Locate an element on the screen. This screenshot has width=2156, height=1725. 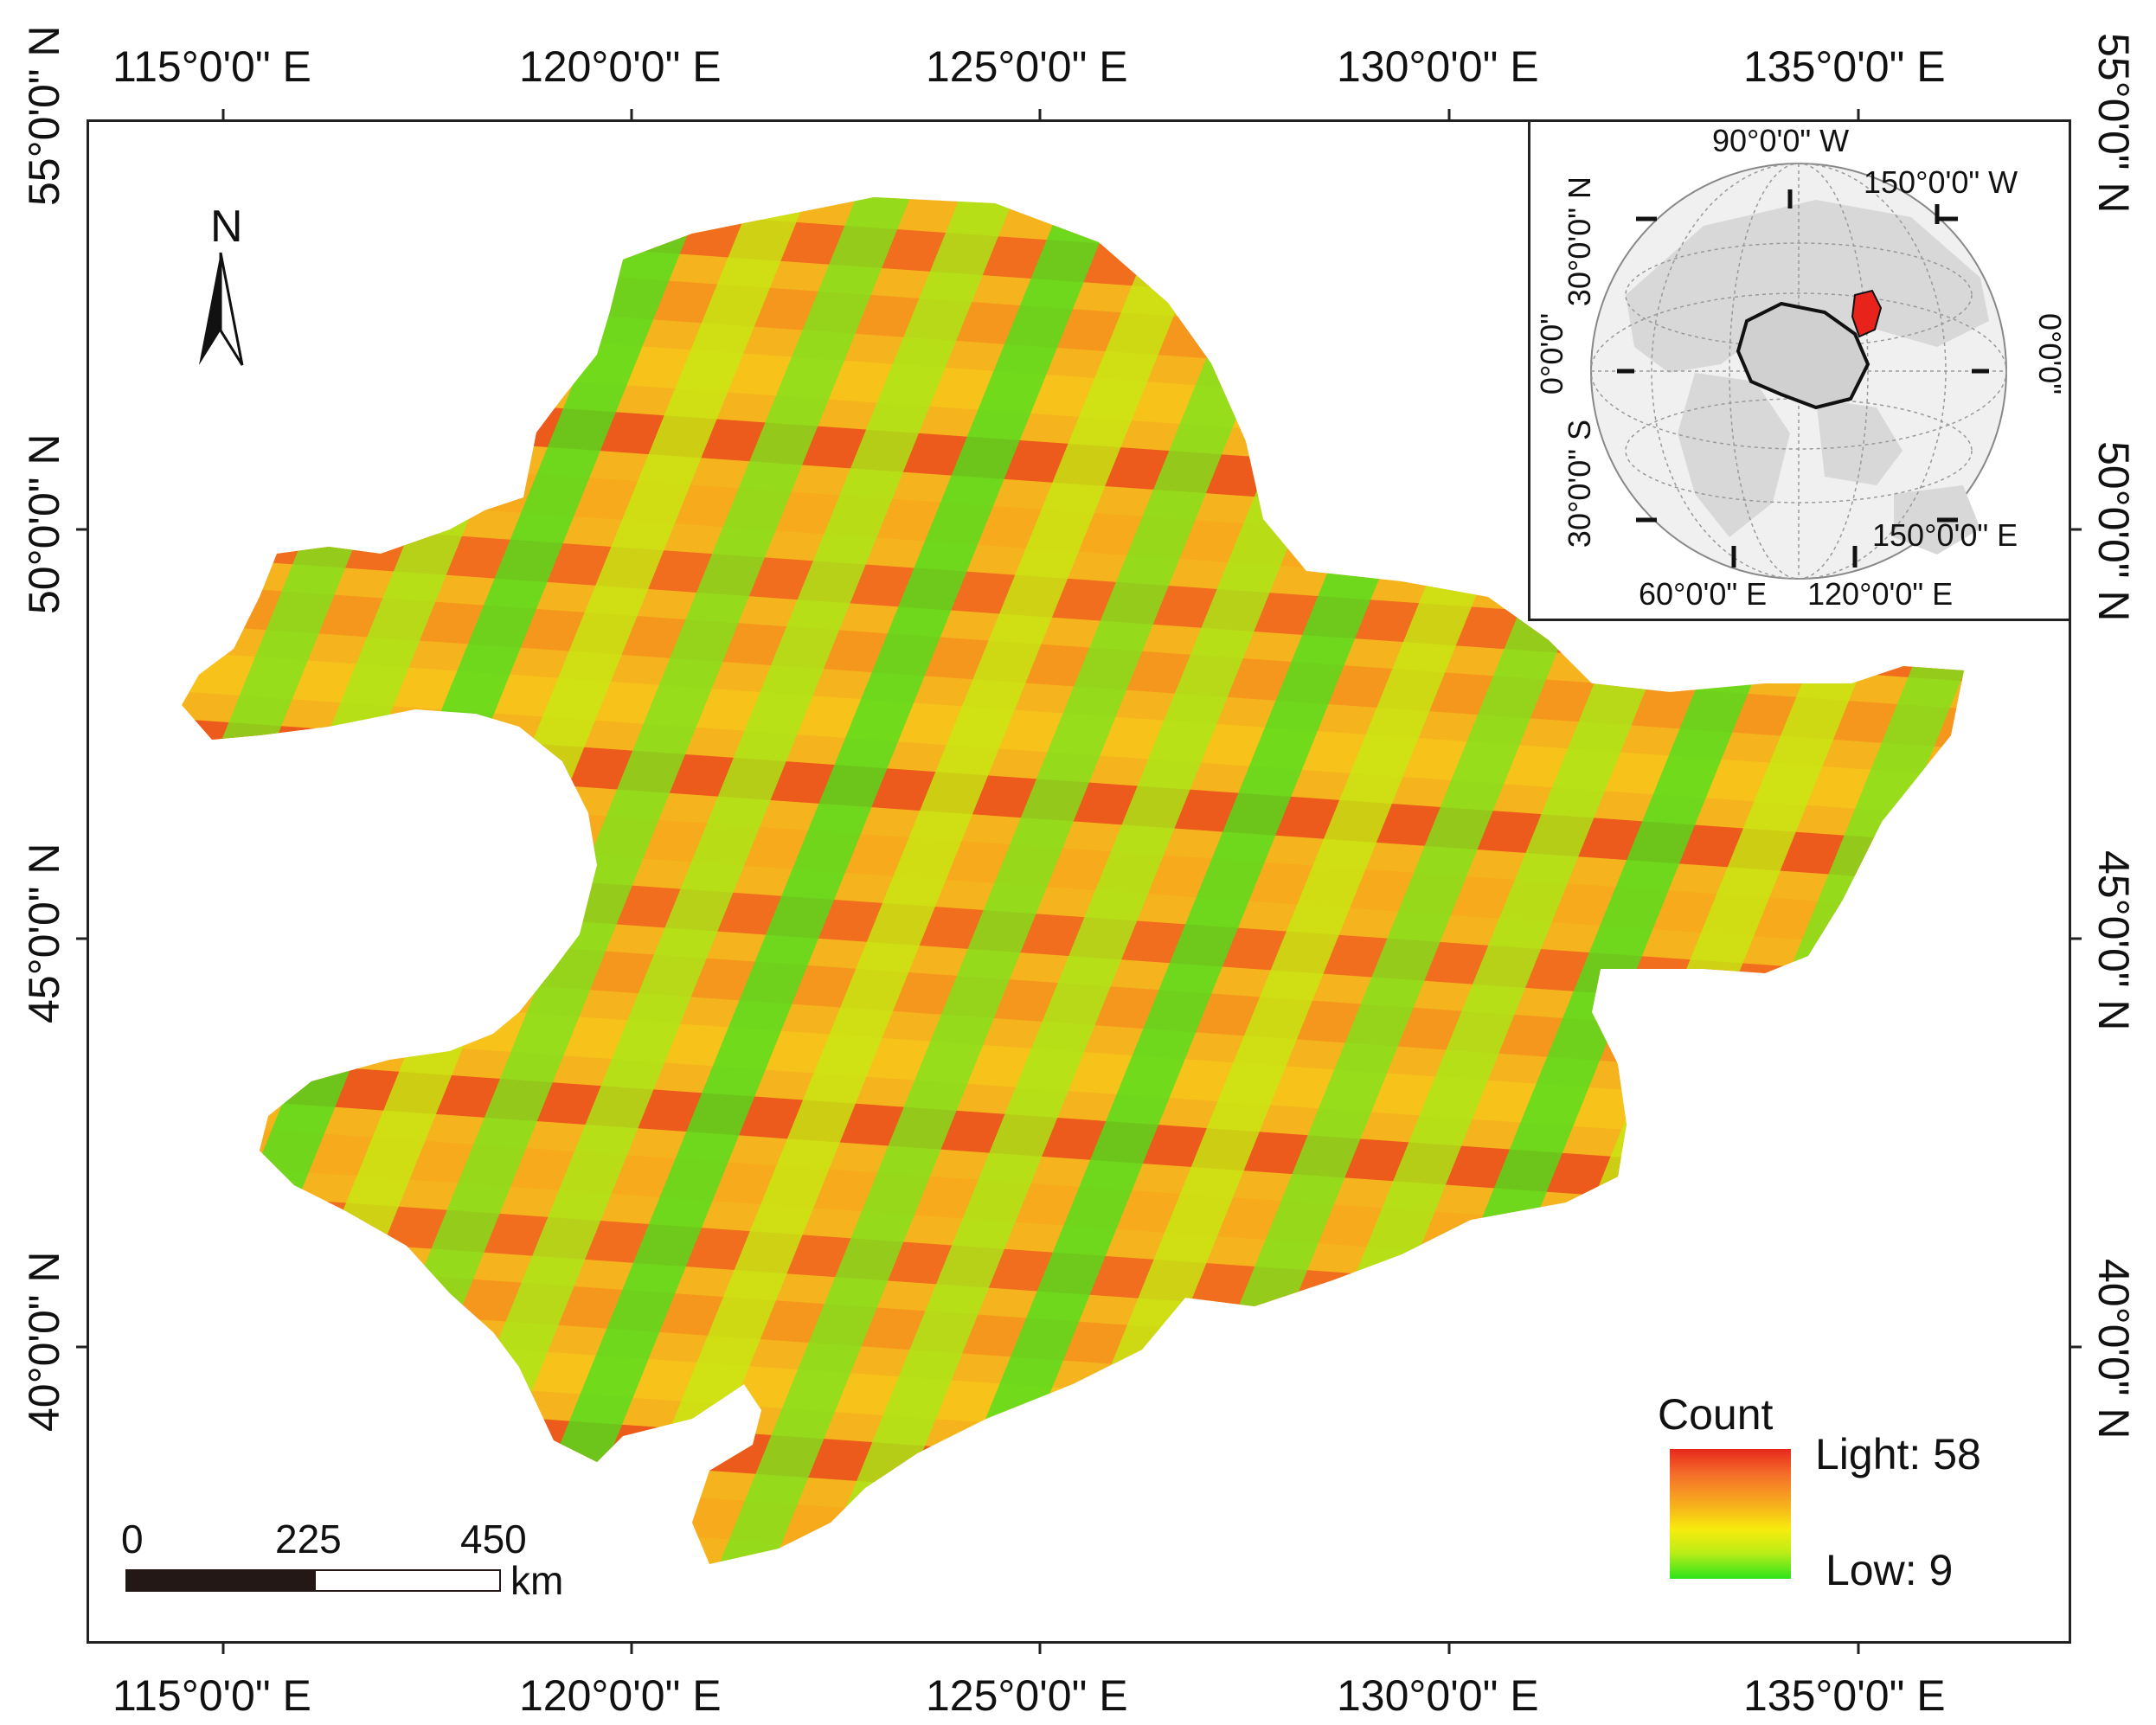
lon-label-bottom-130: 130°0'0" E is located at coordinates (1438, 1695).